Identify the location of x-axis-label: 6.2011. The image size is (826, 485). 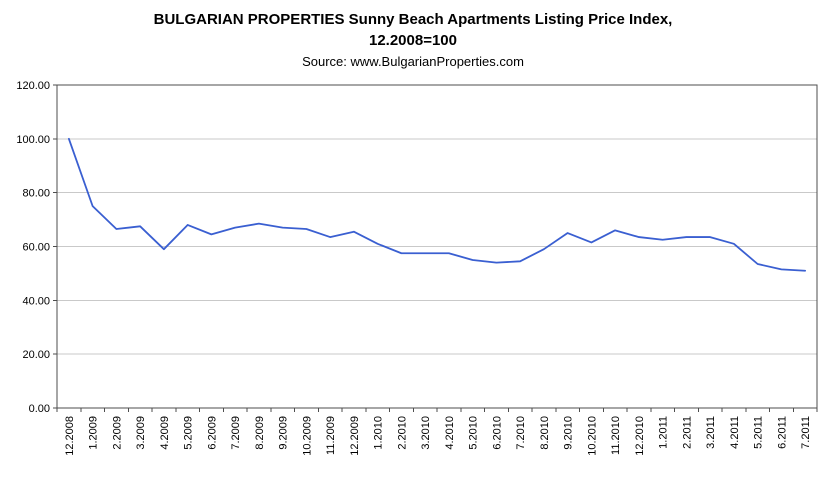
(782, 432).